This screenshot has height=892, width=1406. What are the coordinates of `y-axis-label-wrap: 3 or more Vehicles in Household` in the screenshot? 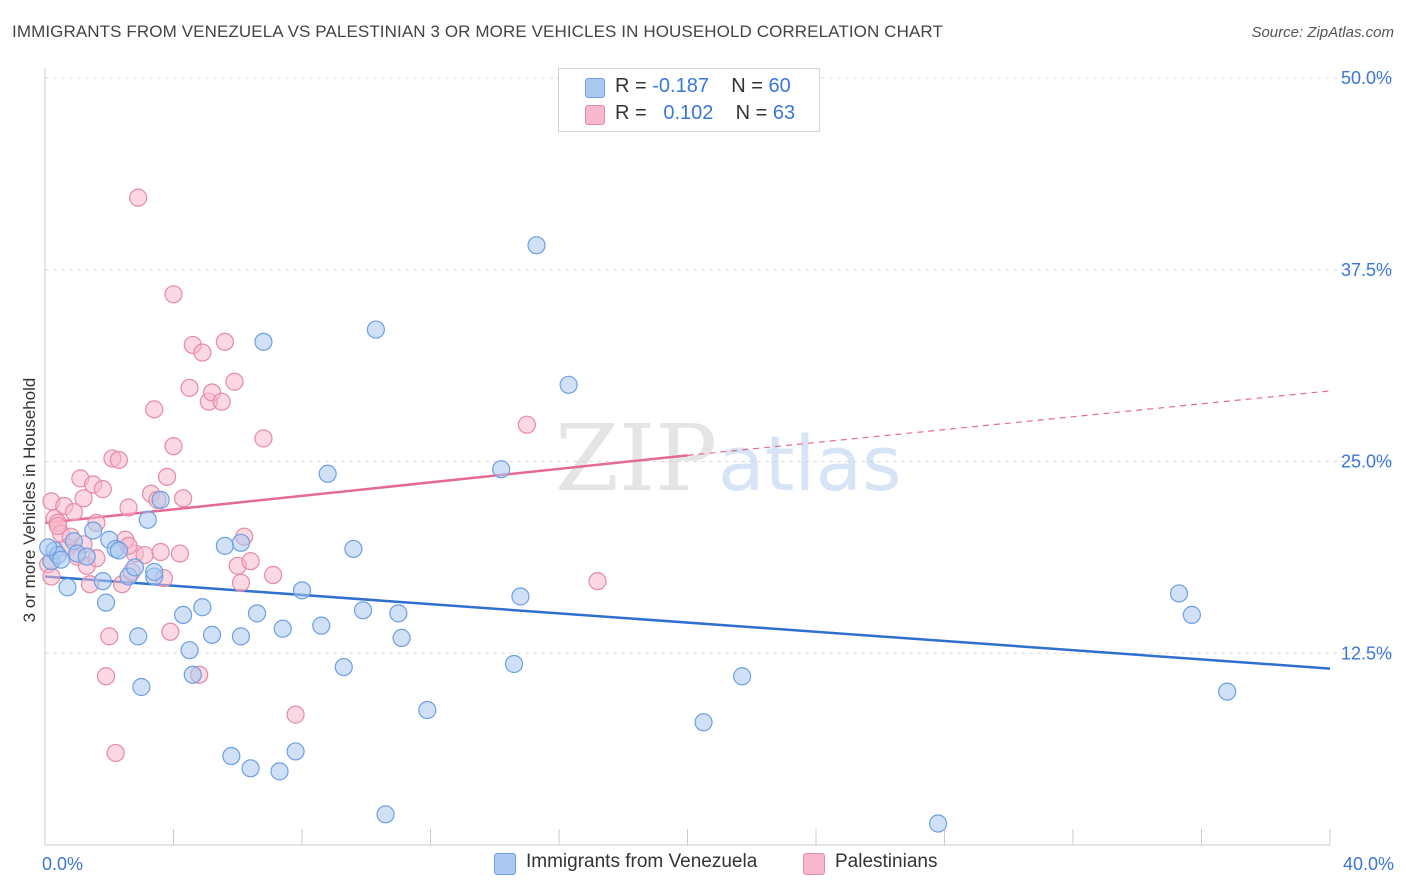 It's located at (30, 500).